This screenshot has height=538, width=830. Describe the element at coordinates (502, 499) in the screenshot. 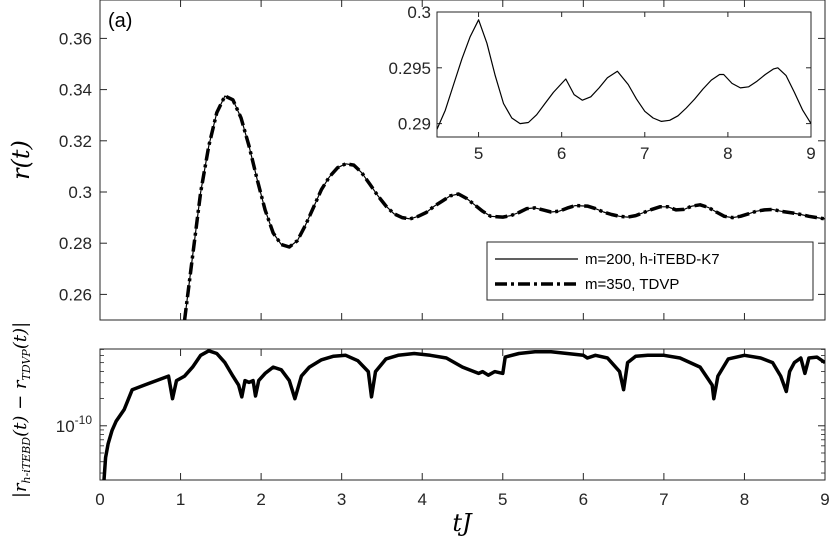

I see `xtick-label: 5` at that location.